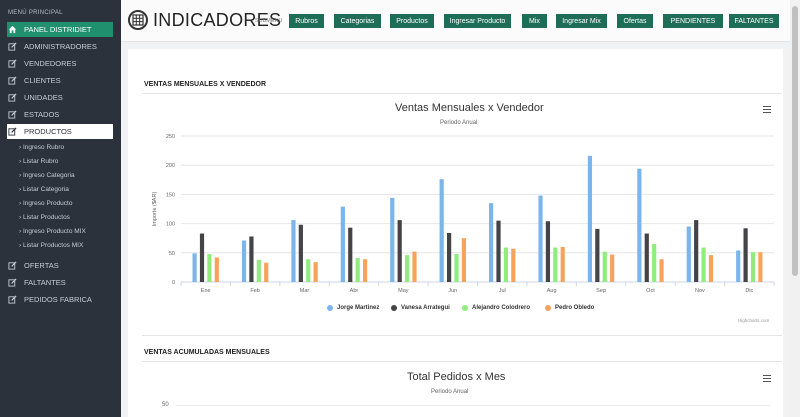  What do you see at coordinates (693, 21) in the screenshot?
I see `submenu-button-pendientes: PENDIENTES` at bounding box center [693, 21].